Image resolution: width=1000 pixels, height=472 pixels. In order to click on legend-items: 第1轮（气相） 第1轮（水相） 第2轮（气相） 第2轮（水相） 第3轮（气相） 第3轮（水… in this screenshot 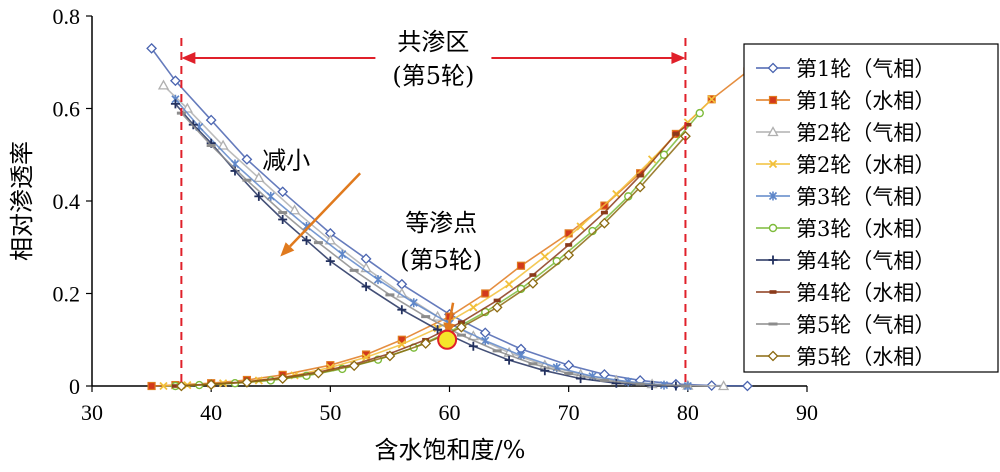, I will do `click(845, 213)`.